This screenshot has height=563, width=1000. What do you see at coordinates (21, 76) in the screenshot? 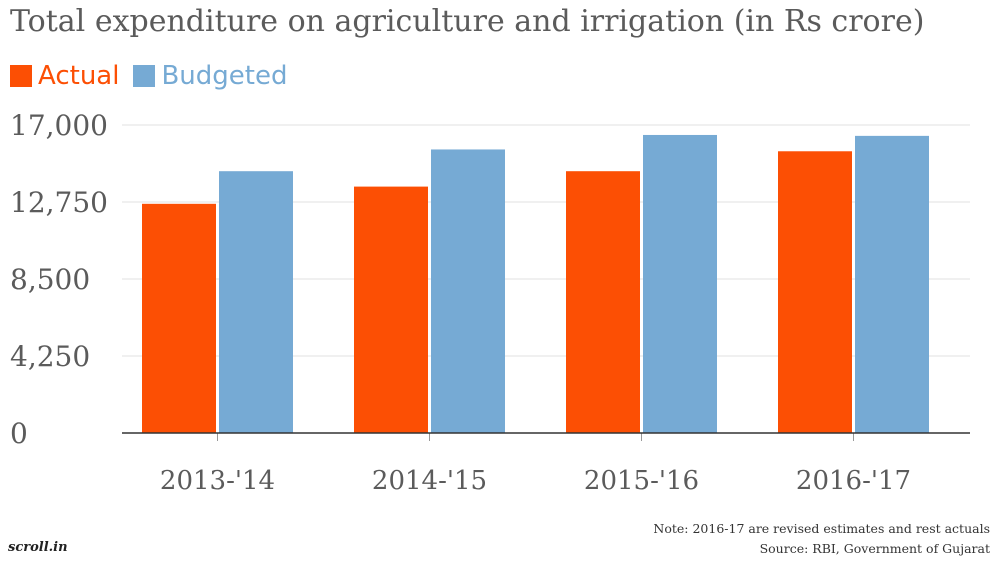
I see `legend-swatch-actual` at bounding box center [21, 76].